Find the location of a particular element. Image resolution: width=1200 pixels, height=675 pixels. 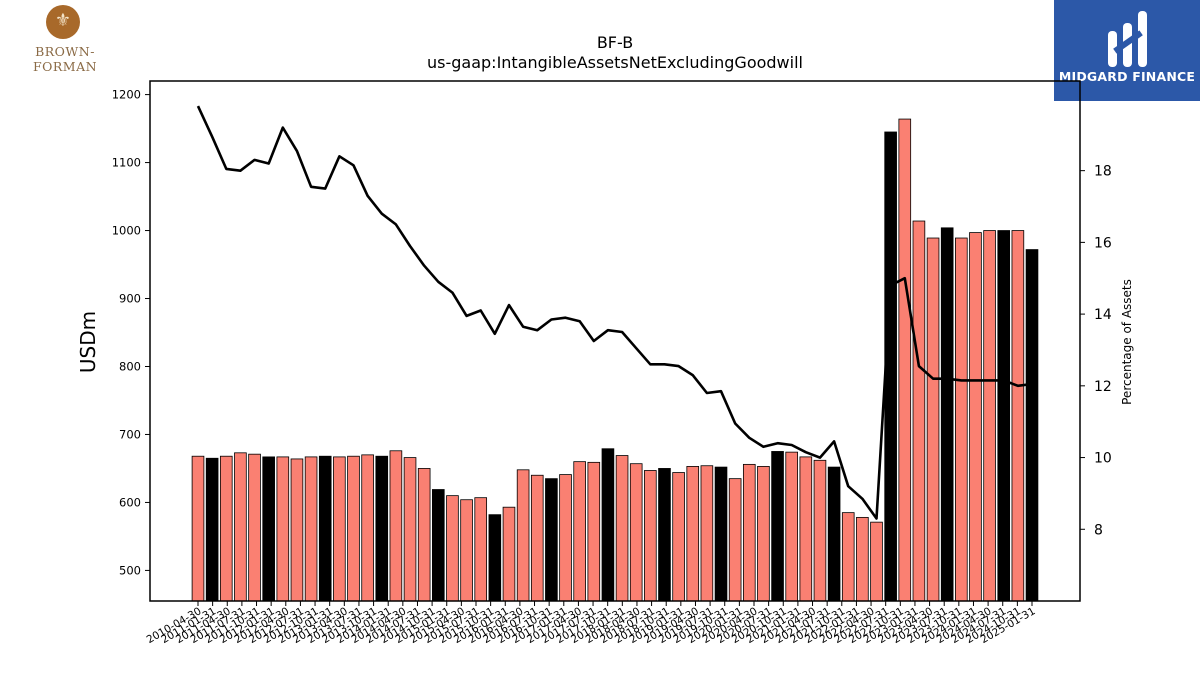

seal-glyph: ⚜ is located at coordinates (63, 20).